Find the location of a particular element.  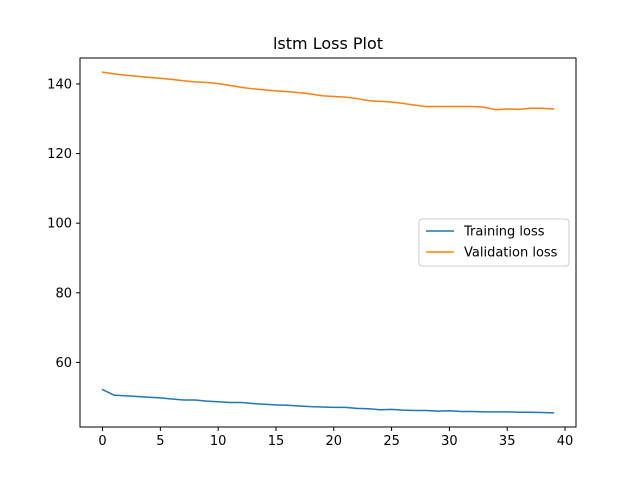

legend: Training loss Validation loss is located at coordinates (494, 242).